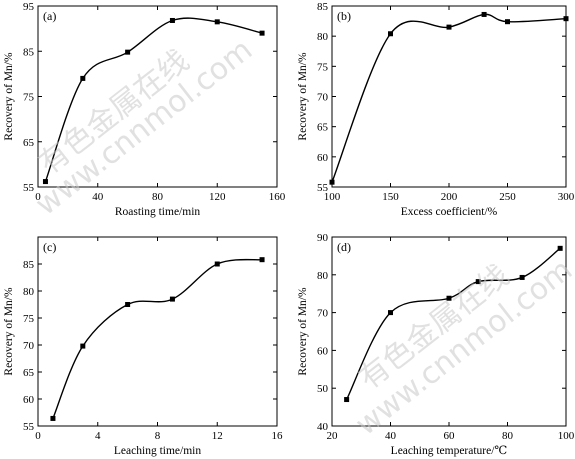 This screenshot has width=575, height=459. I want to click on x-tick-label: 160, so click(277, 197).